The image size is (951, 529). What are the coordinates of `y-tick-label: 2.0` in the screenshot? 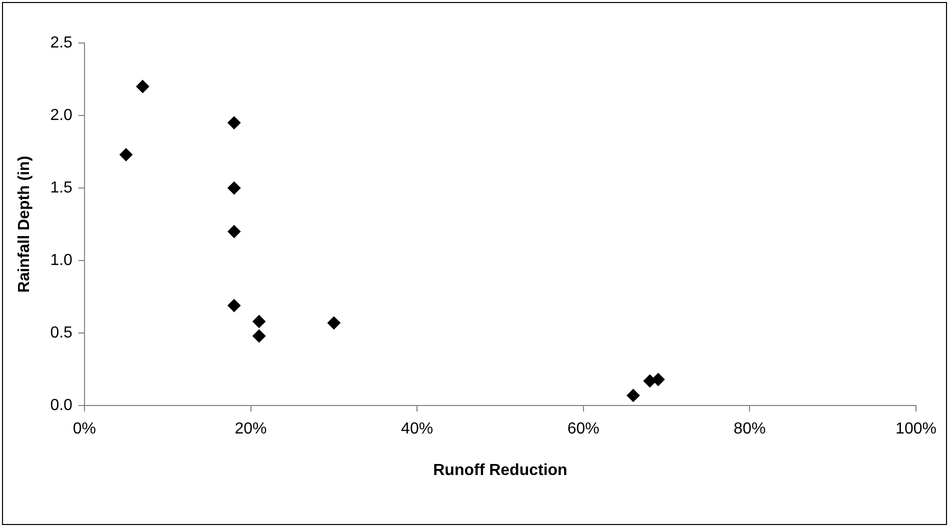 It's located at (61, 115).